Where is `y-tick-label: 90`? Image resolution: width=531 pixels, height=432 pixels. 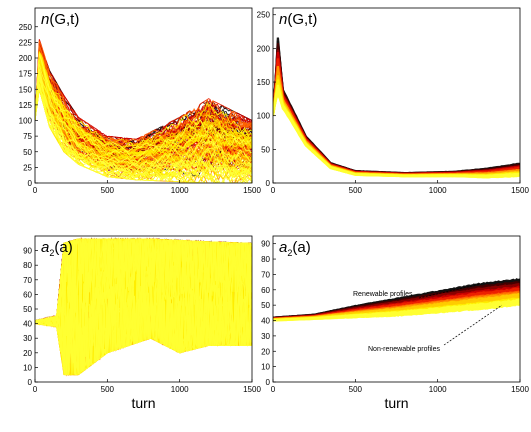
y-tick-label: 90 is located at coordinates (27, 251).